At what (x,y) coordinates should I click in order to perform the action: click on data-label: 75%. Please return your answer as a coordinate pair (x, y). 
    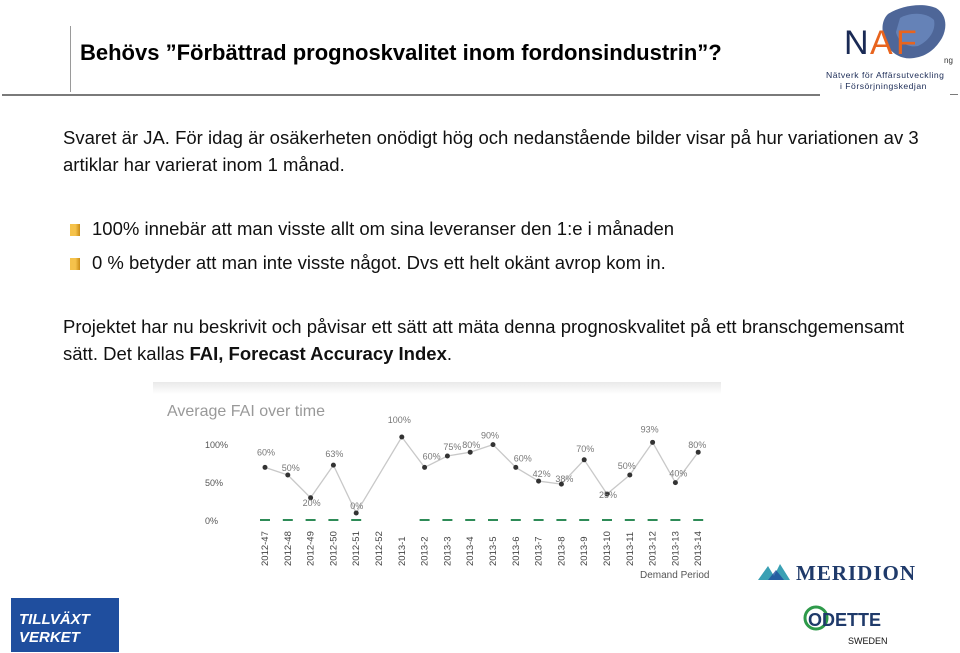
    Looking at the image, I should click on (452, 447).